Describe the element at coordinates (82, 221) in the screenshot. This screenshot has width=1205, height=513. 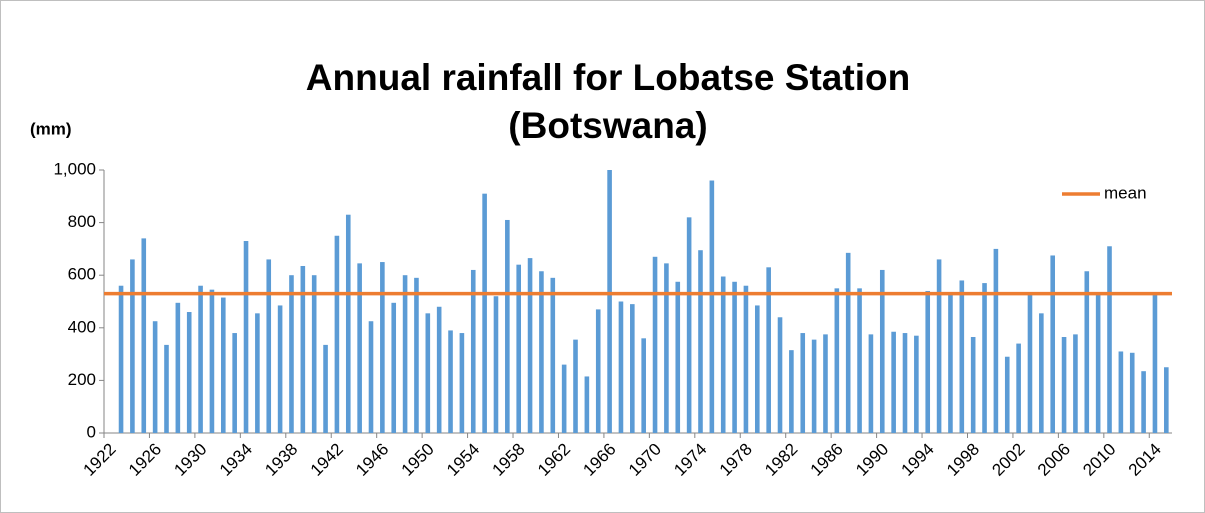
I see `y-tick-label: 800` at that location.